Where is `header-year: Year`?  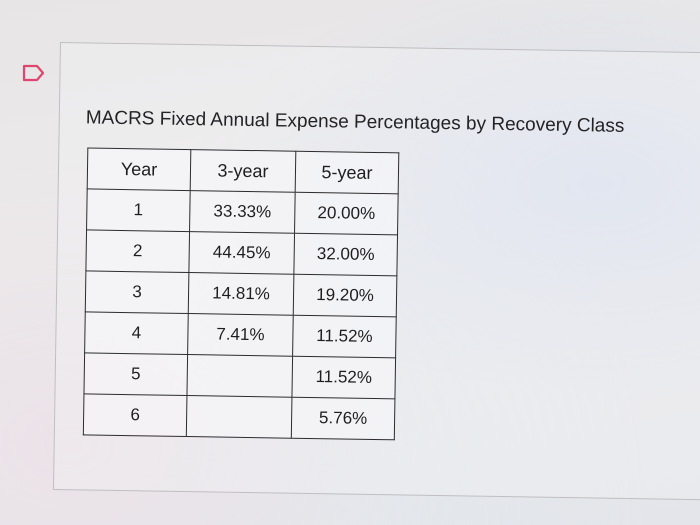 header-year: Year is located at coordinates (139, 169).